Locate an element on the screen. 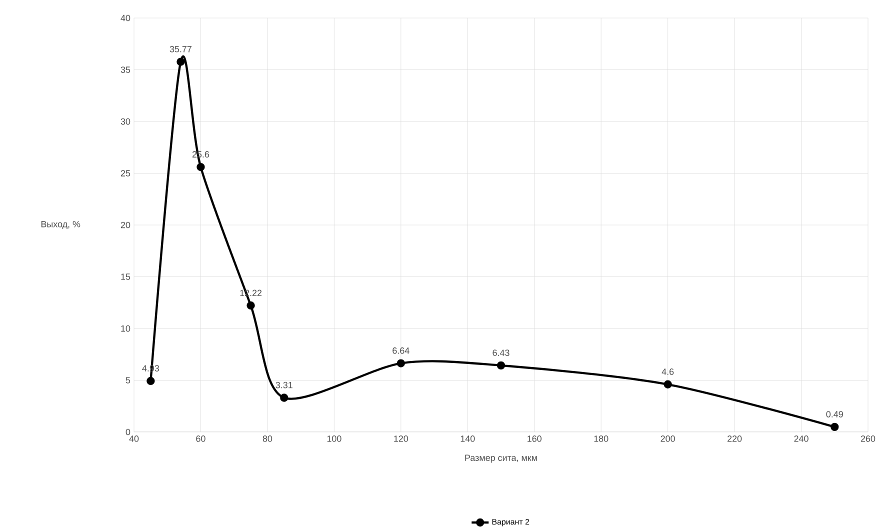 The image size is (886, 529). y-axis-title: Выход, % is located at coordinates (60, 224).